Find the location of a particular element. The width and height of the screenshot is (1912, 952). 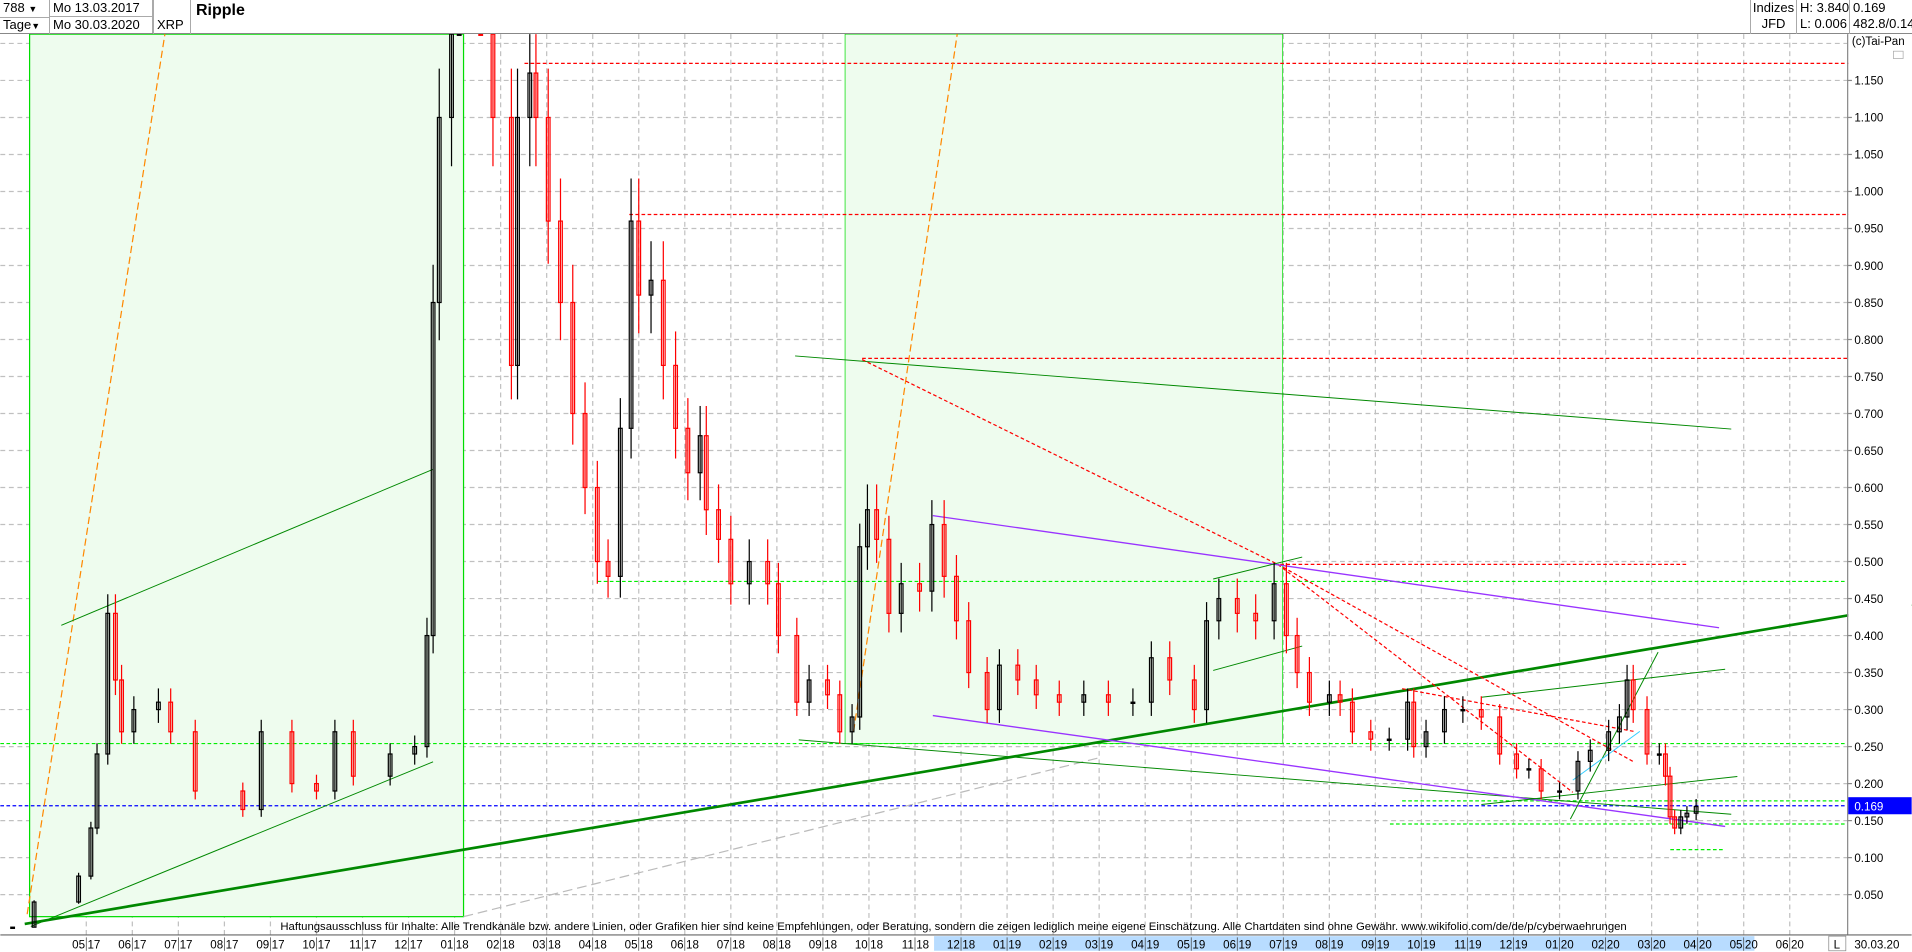

period-count-dropdown: 788 ▼ is located at coordinates (25, 9).